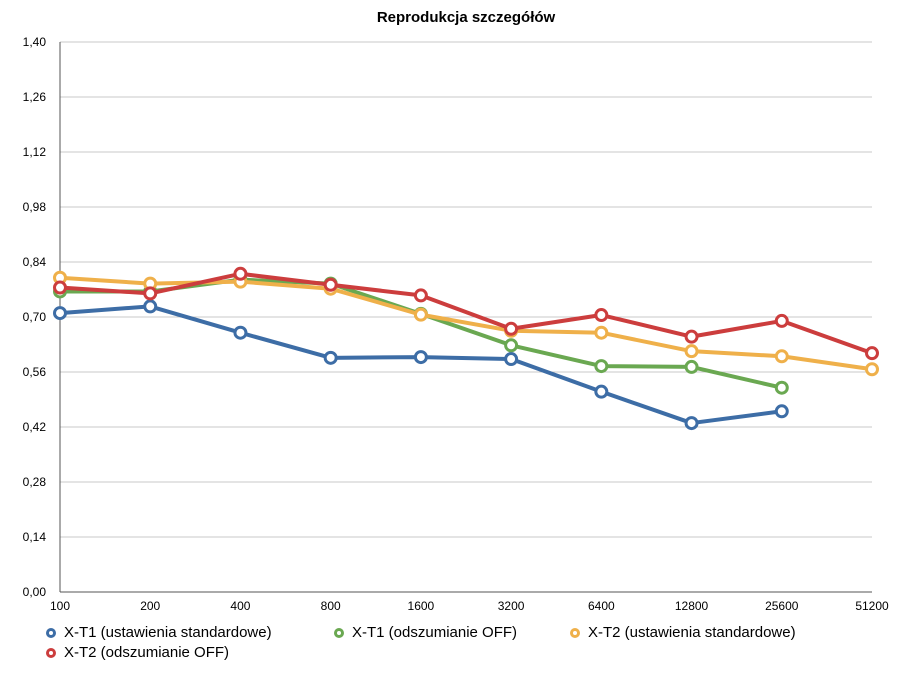 The height and width of the screenshot is (683, 920). I want to click on y-tick-label: 1,12, so click(35, 152).